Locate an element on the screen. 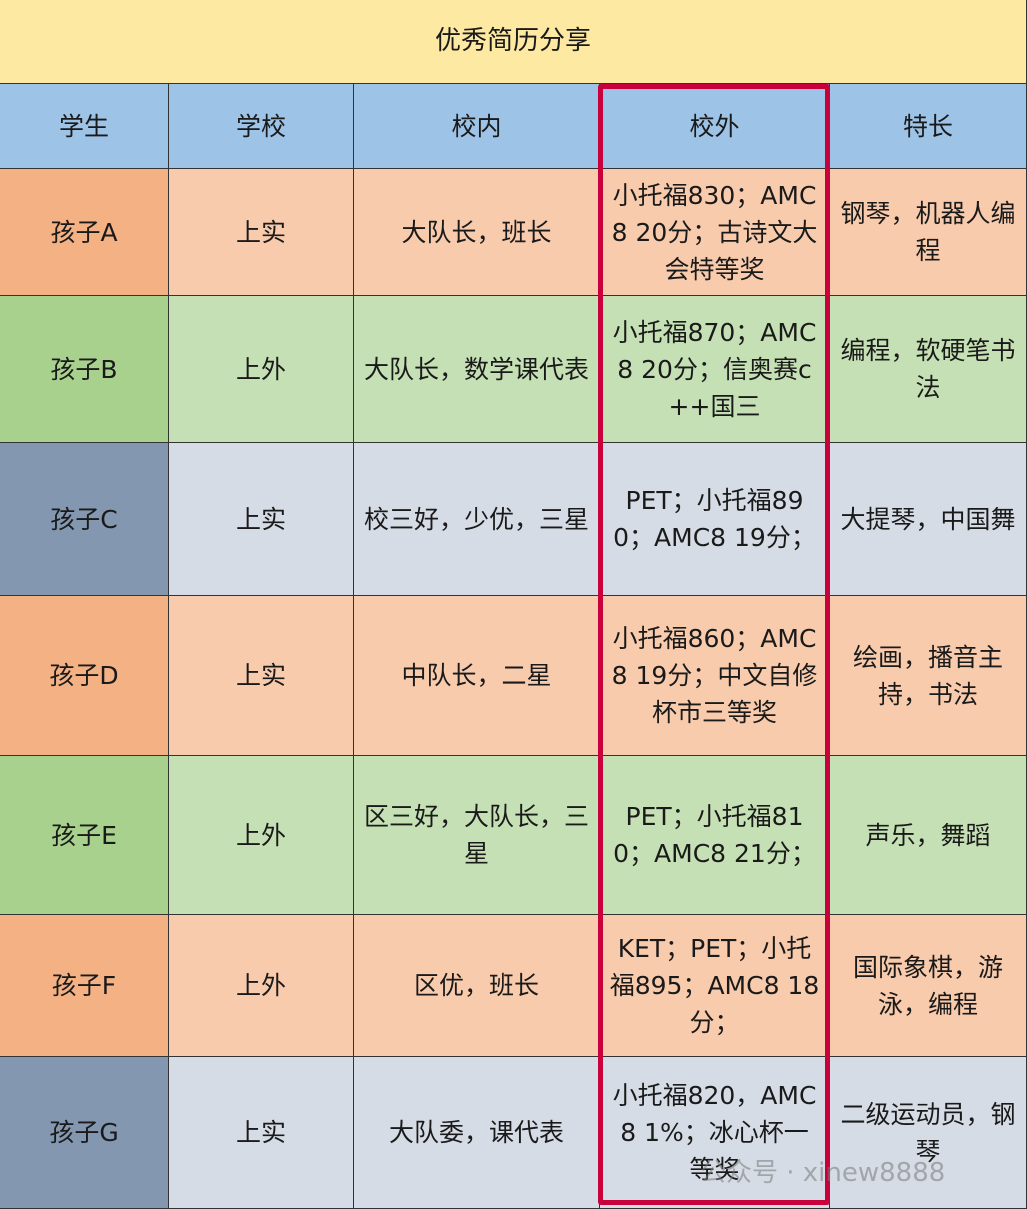  table-cell: 区优，班长 is located at coordinates (477, 986).